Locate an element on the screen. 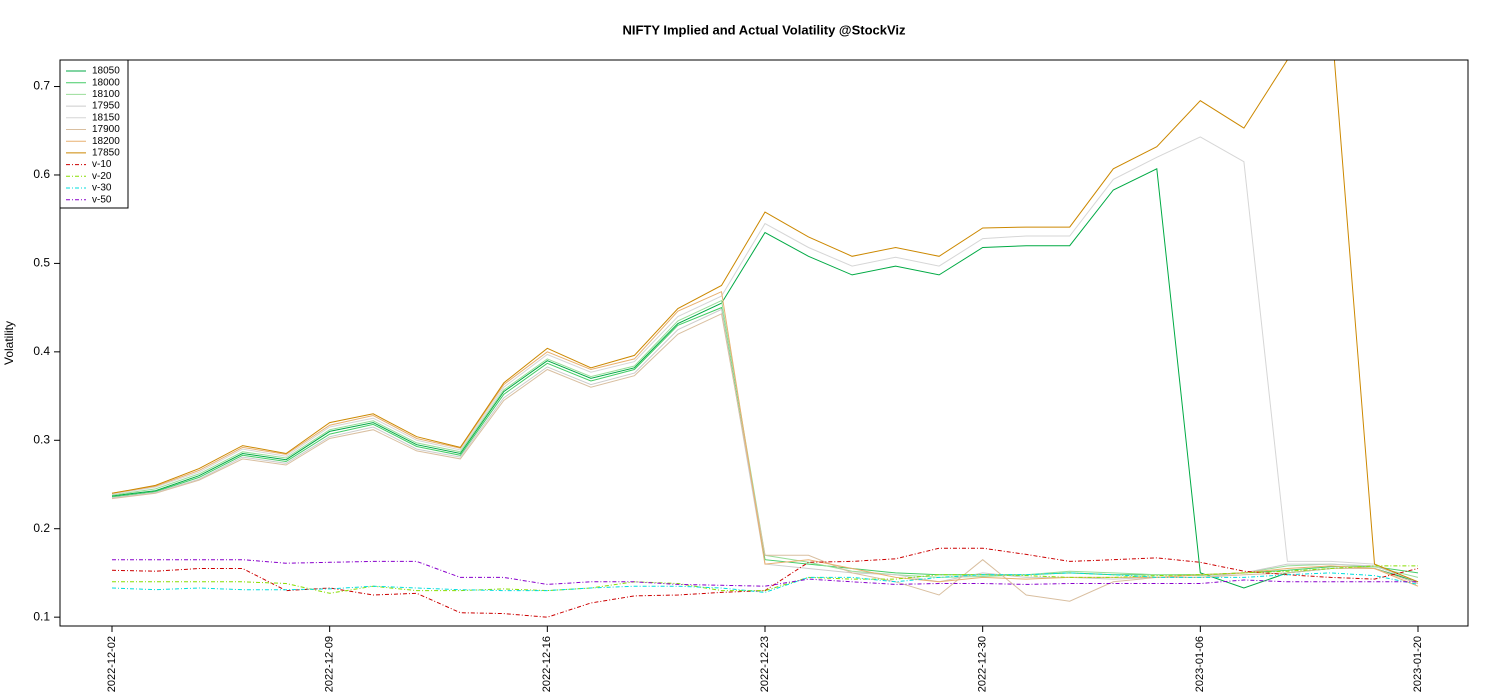  y-tick-label: 0.5 is located at coordinates (41, 263).